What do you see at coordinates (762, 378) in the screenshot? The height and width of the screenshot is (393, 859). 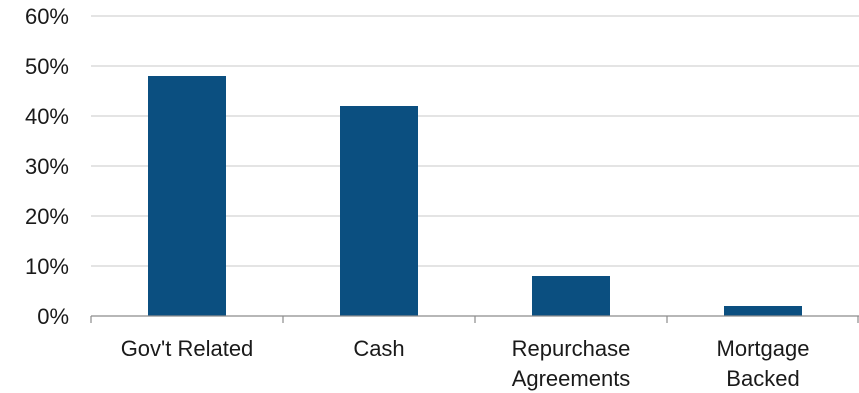 I see `x-category-label-line: Backed` at bounding box center [762, 378].